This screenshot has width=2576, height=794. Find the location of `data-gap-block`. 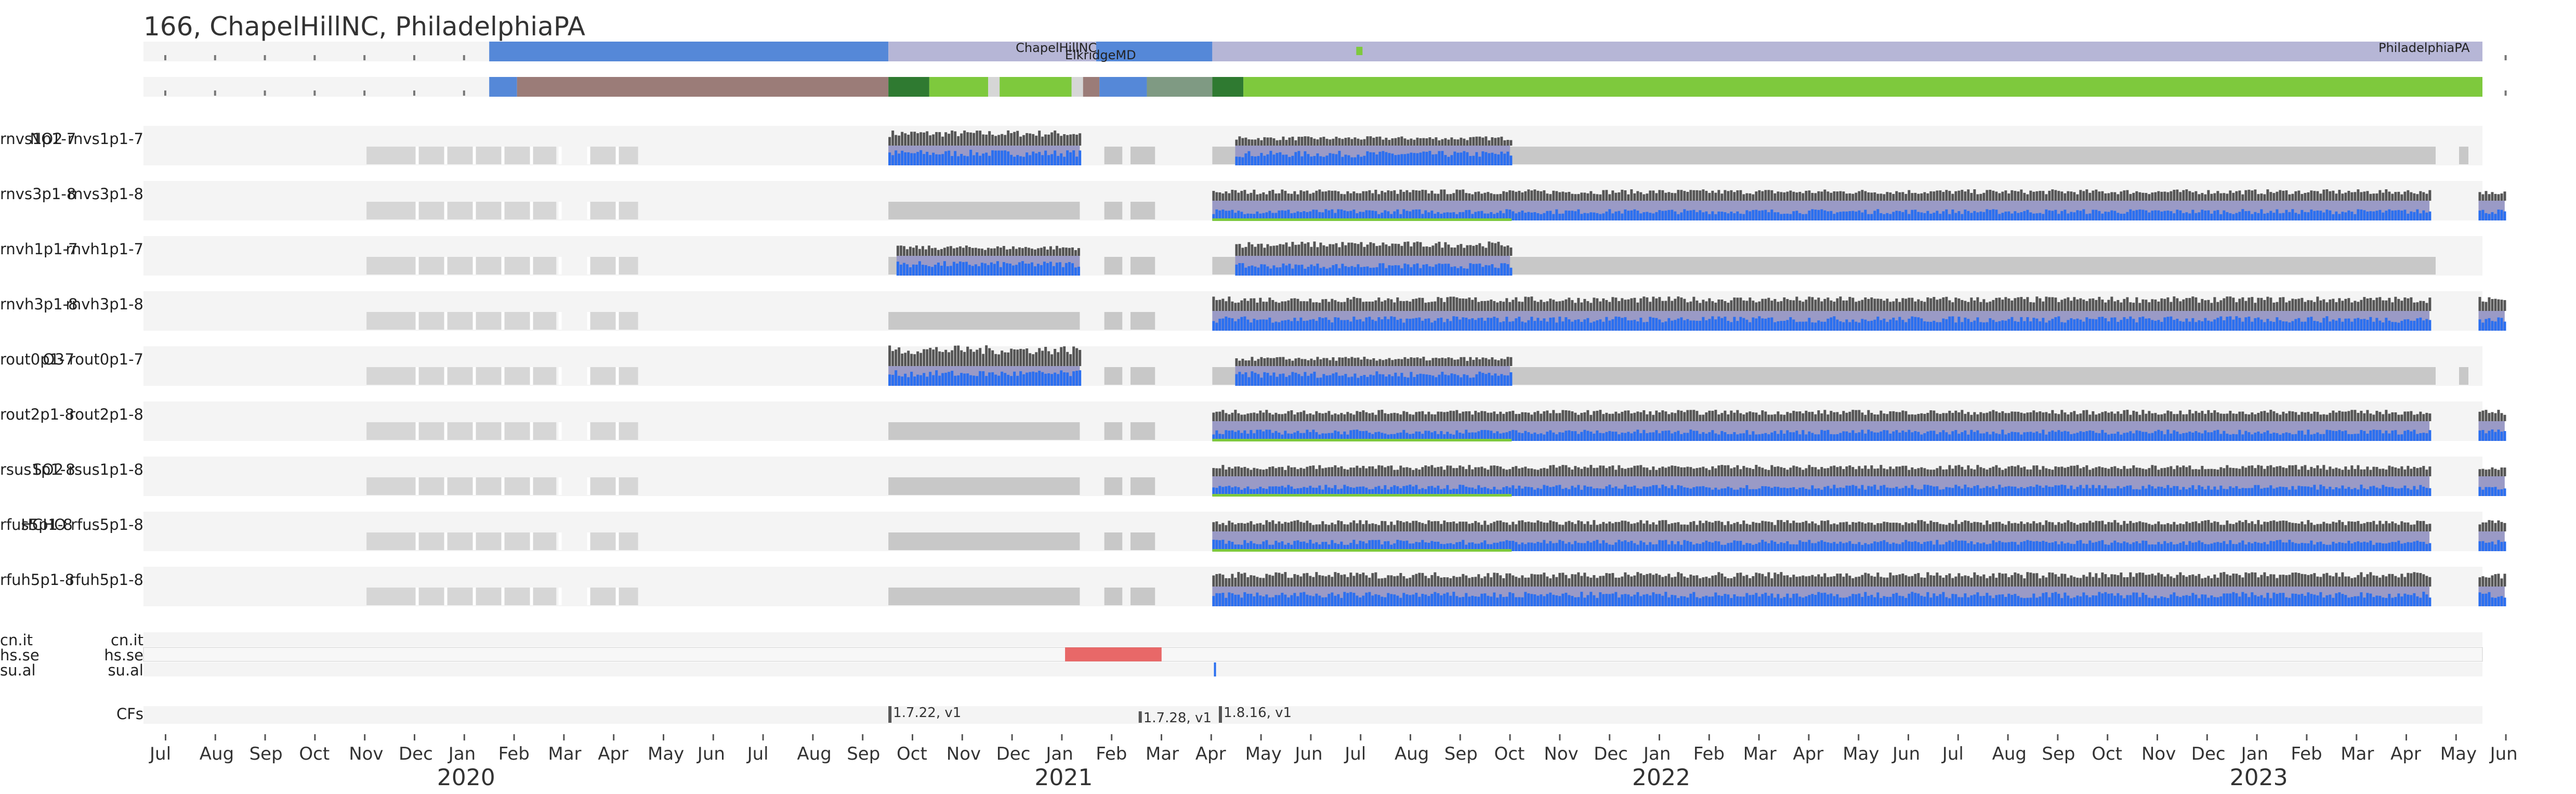

data-gap-block is located at coordinates (984, 486).